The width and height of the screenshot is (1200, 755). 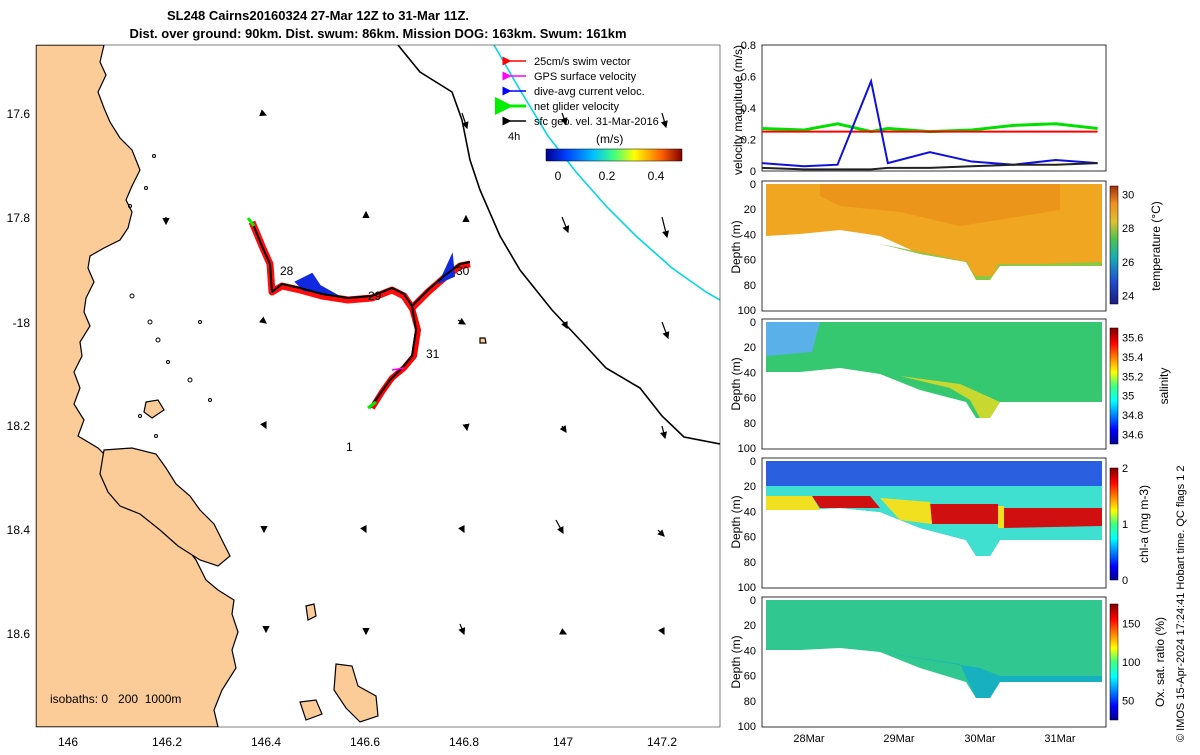 I want to click on colorbar-tick: 150, so click(x=1131, y=624).